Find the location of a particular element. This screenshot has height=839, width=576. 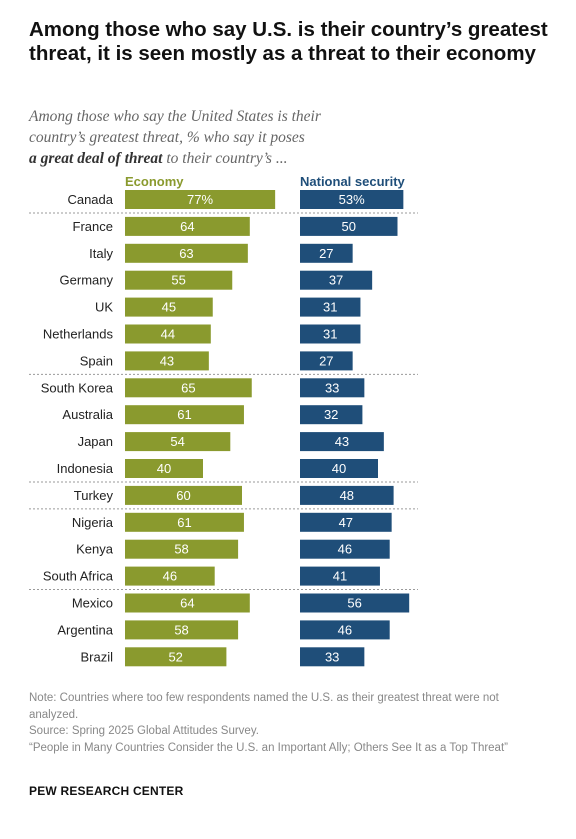

economy-value-australia: 61 is located at coordinates (184, 414).